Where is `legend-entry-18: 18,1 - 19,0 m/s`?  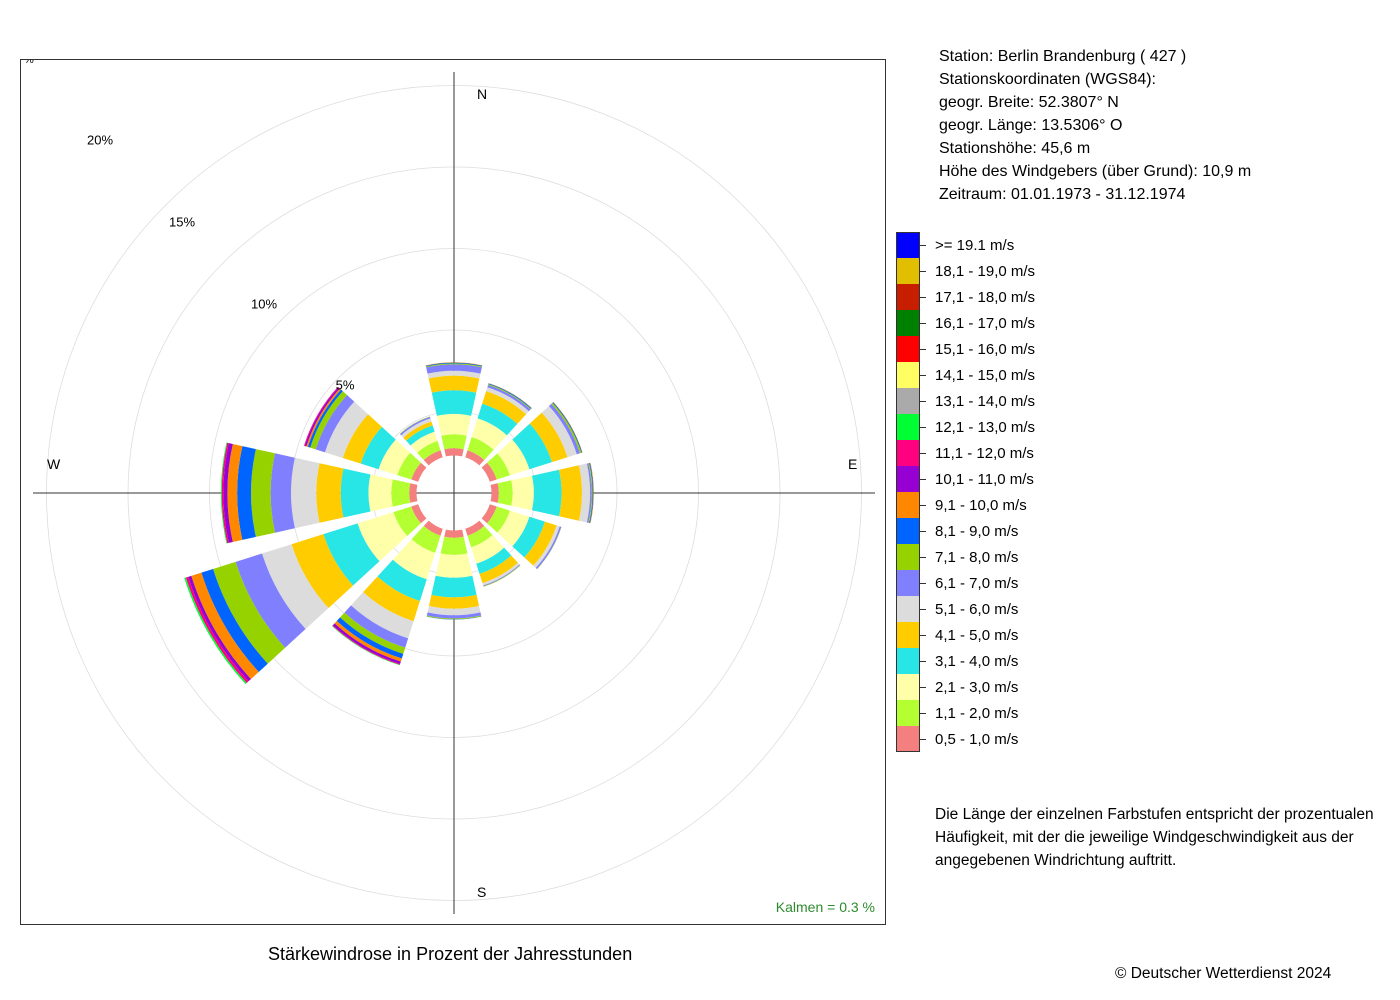
legend-entry-18: 18,1 - 19,0 m/s is located at coordinates (986, 271).